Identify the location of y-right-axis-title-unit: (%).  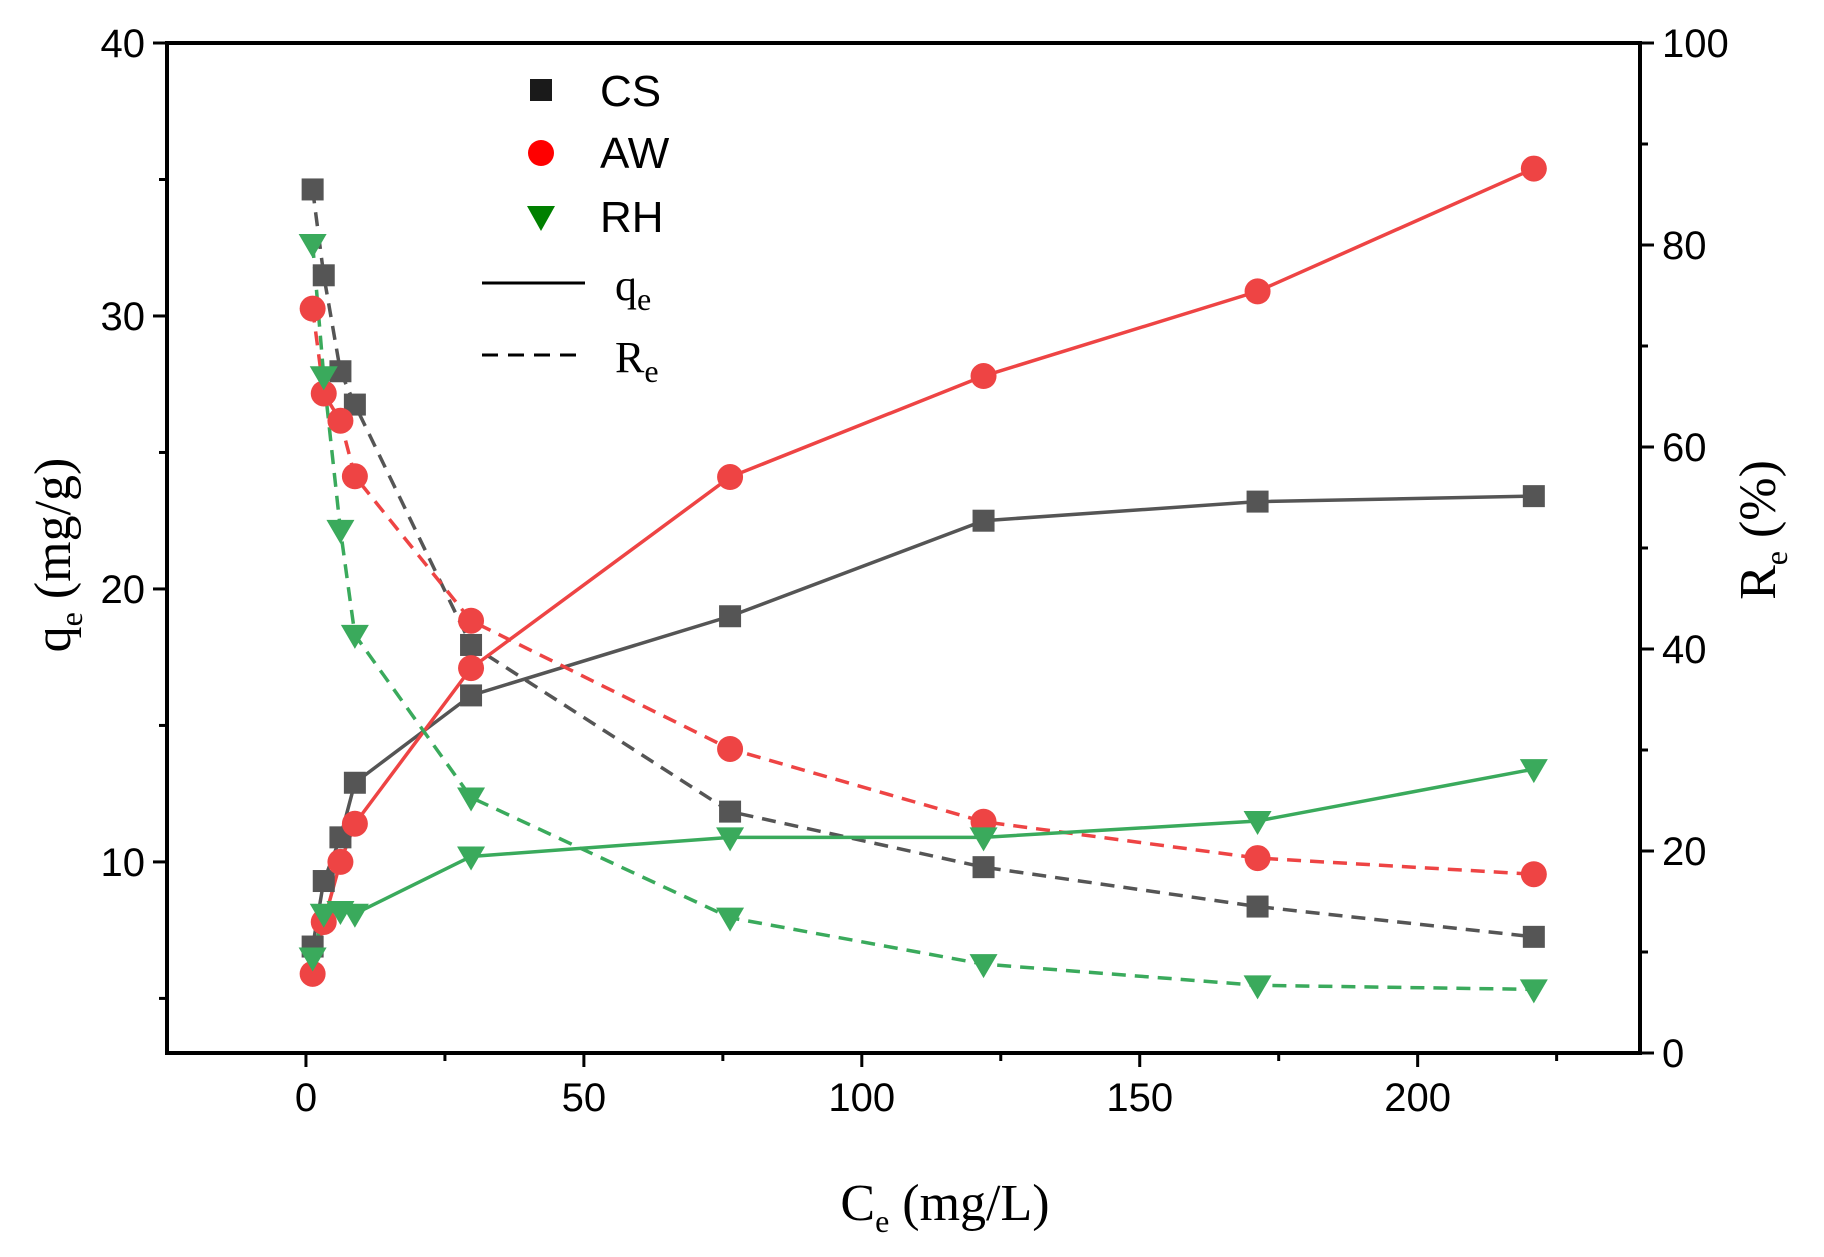
(1758, 505).